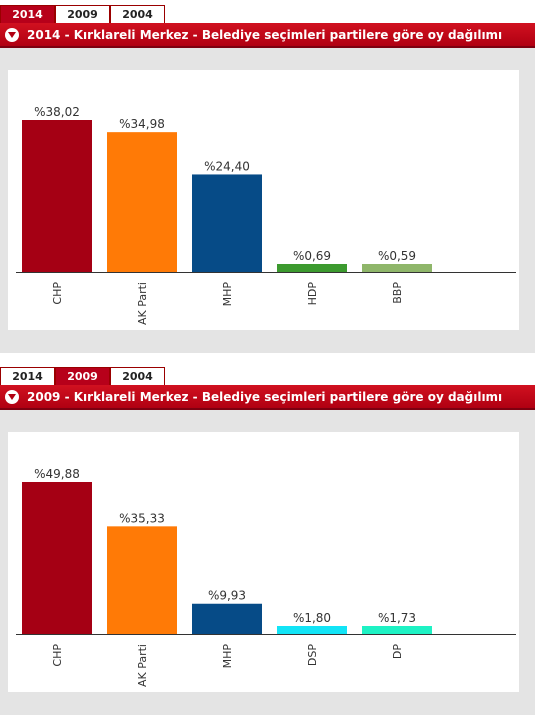  I want to click on bar-dsp, so click(312, 630).